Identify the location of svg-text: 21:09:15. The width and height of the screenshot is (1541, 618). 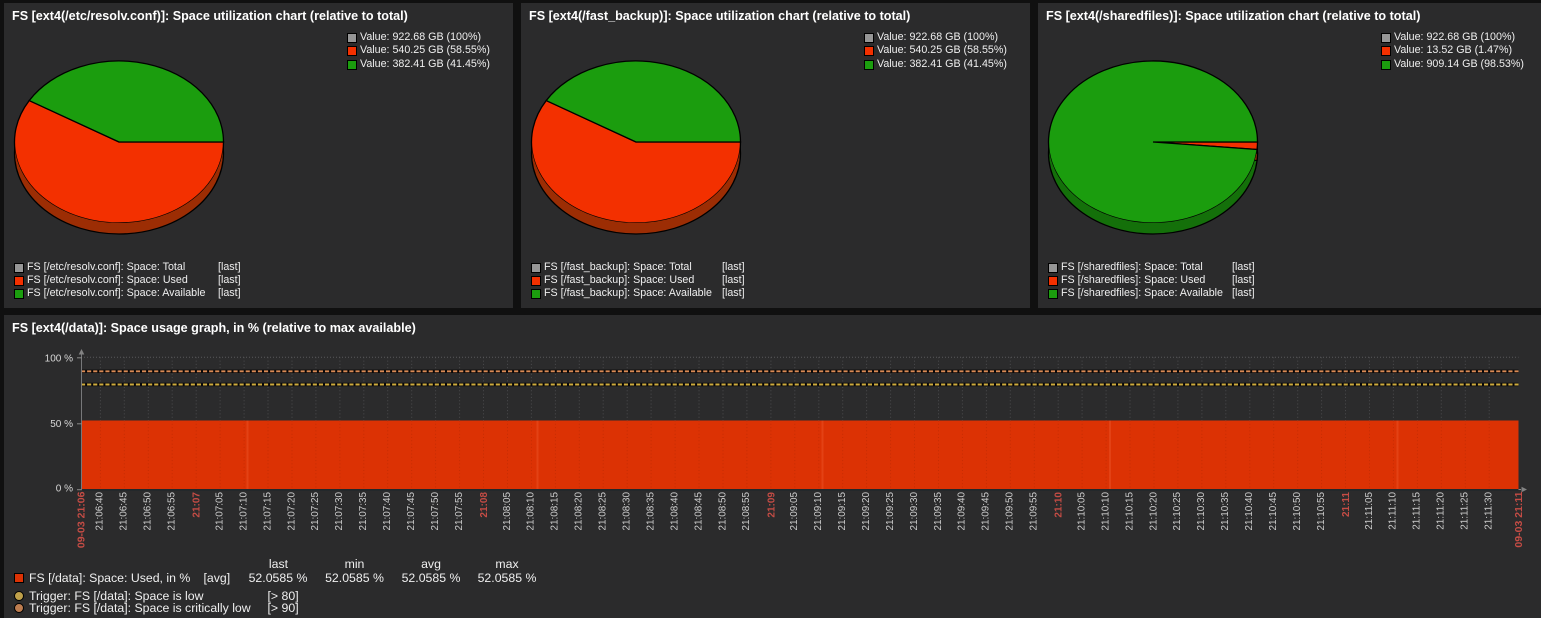
(842, 511).